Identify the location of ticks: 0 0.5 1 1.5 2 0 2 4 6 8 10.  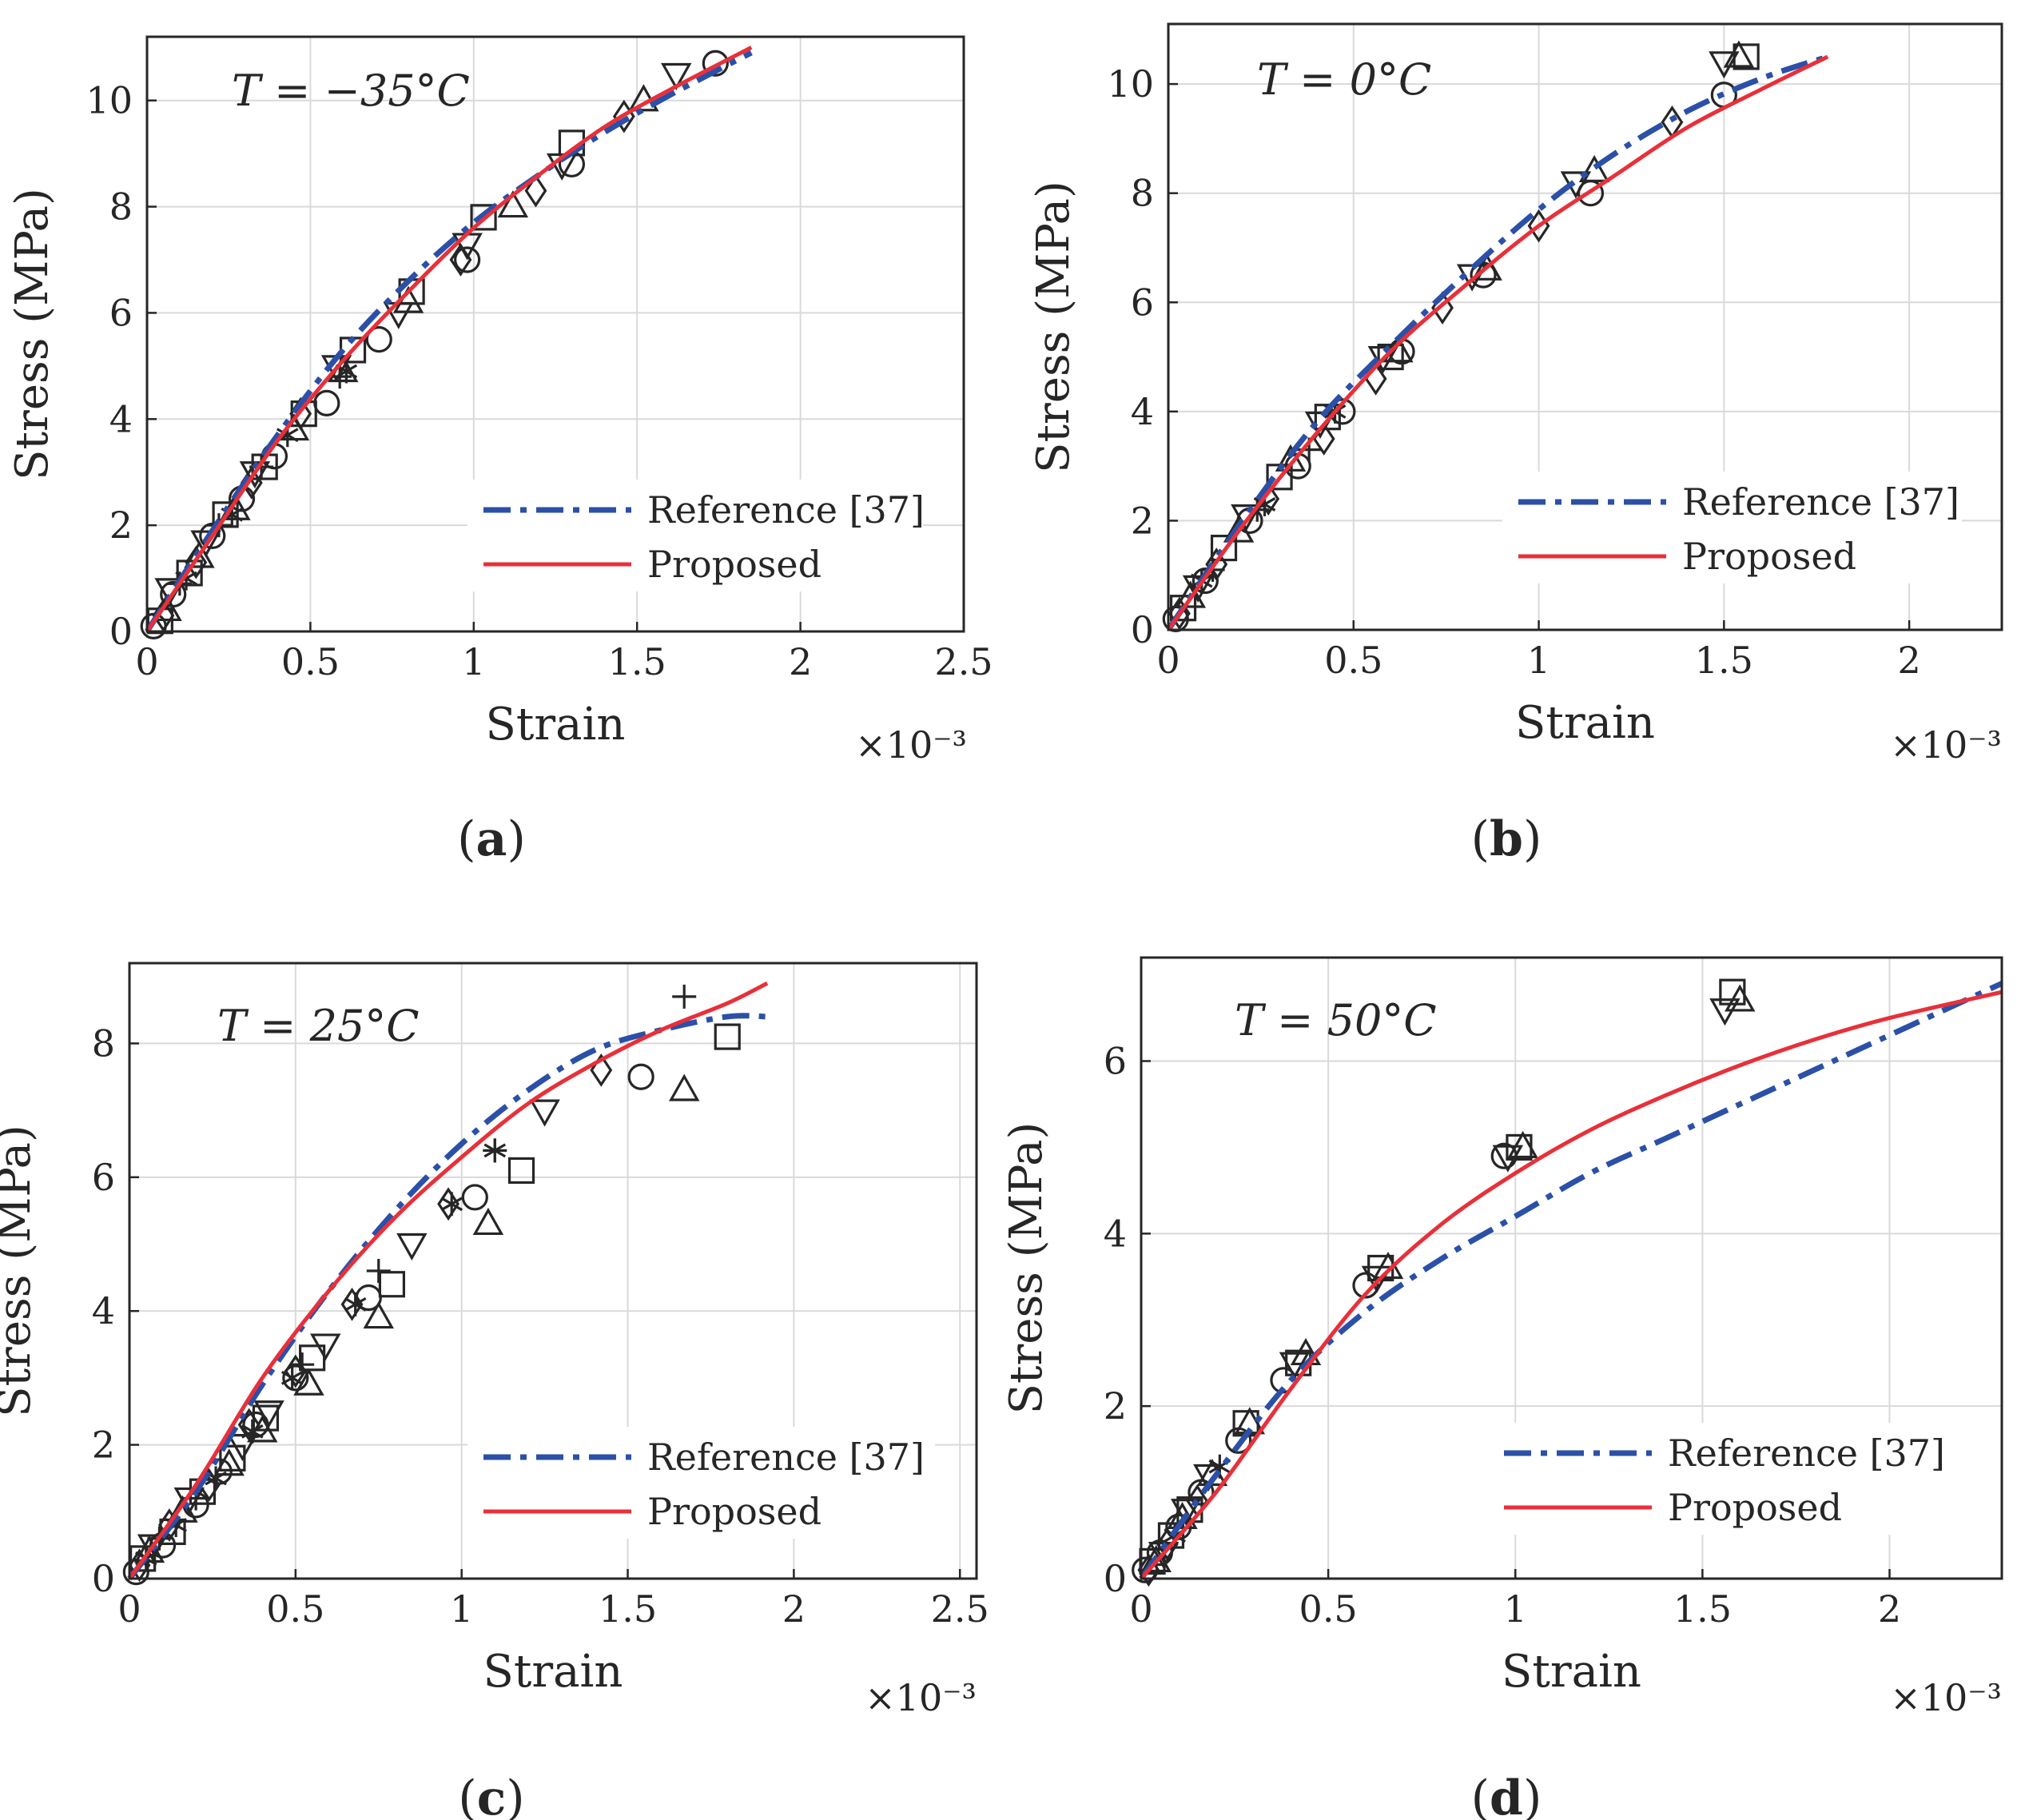
(1514, 372).